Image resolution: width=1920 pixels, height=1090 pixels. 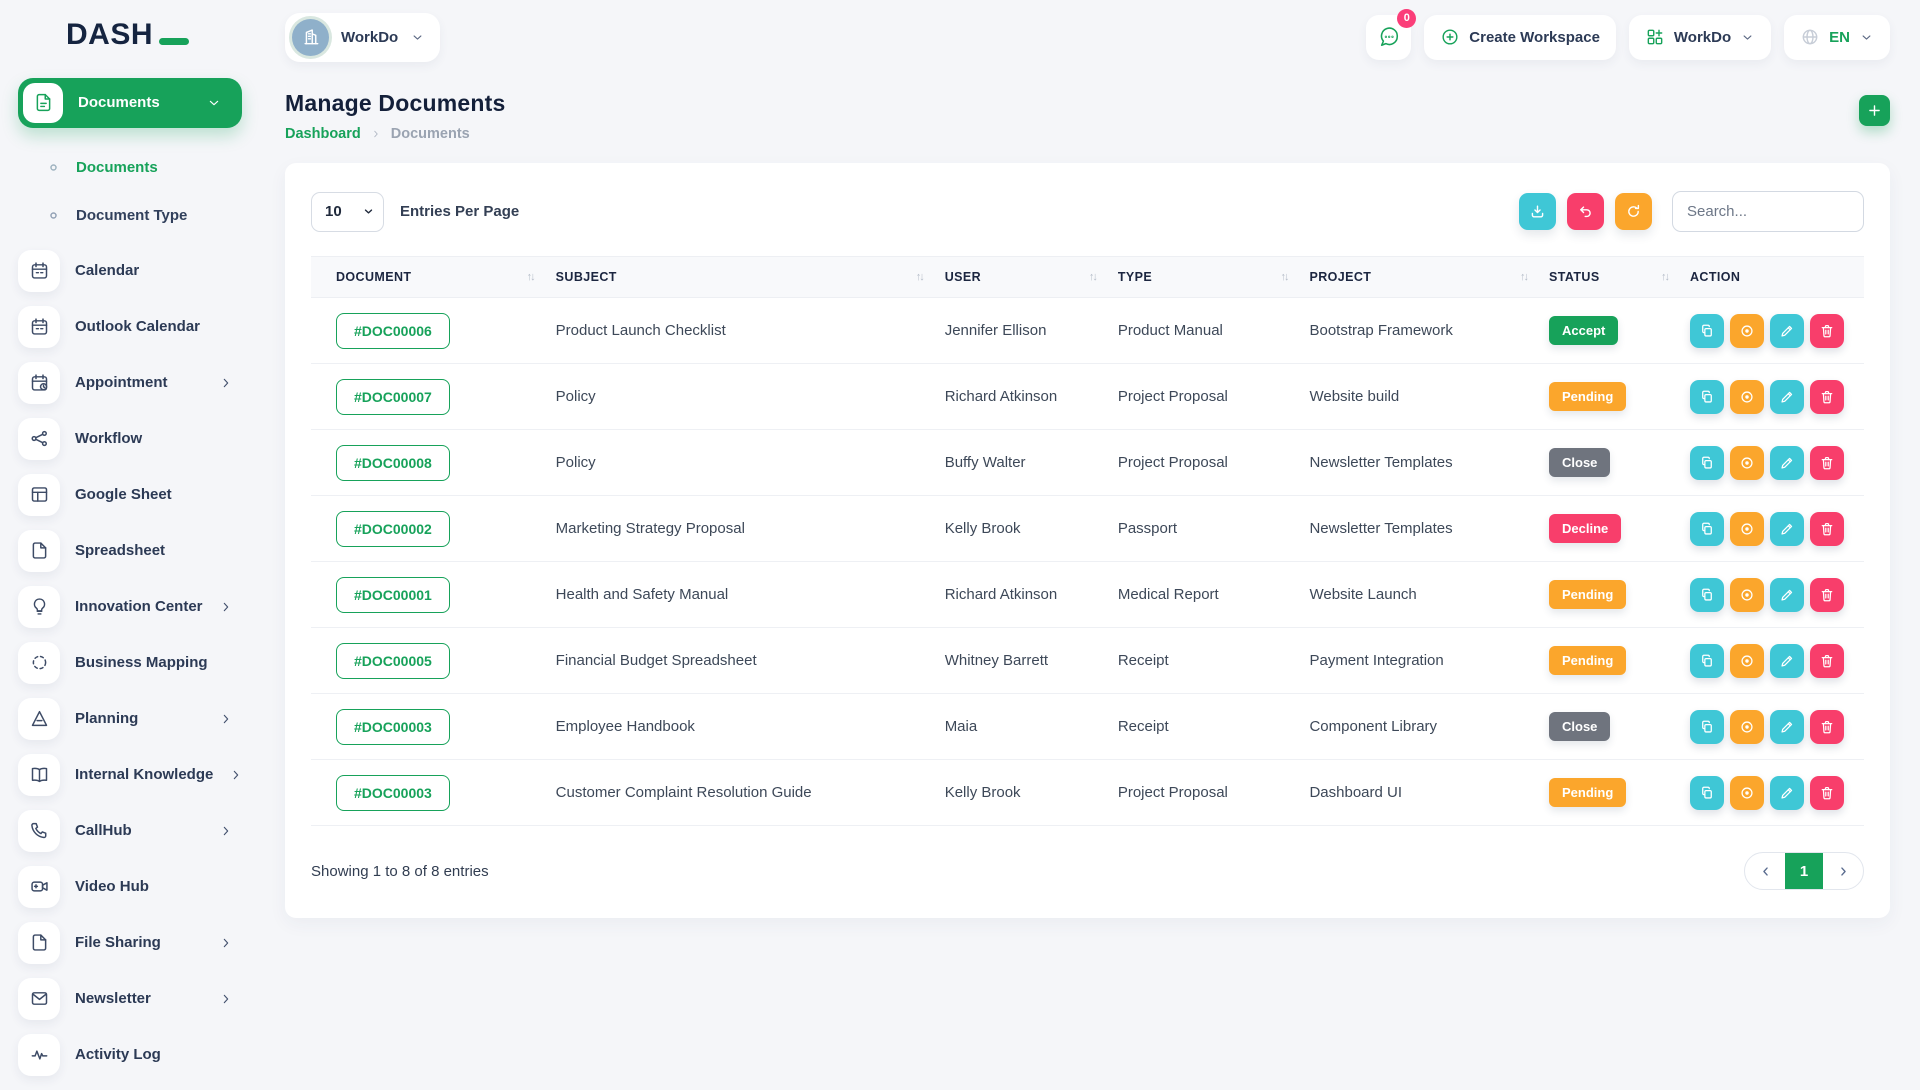 What do you see at coordinates (130, 382) in the screenshot?
I see `sidebar-item-appointment: Appointment` at bounding box center [130, 382].